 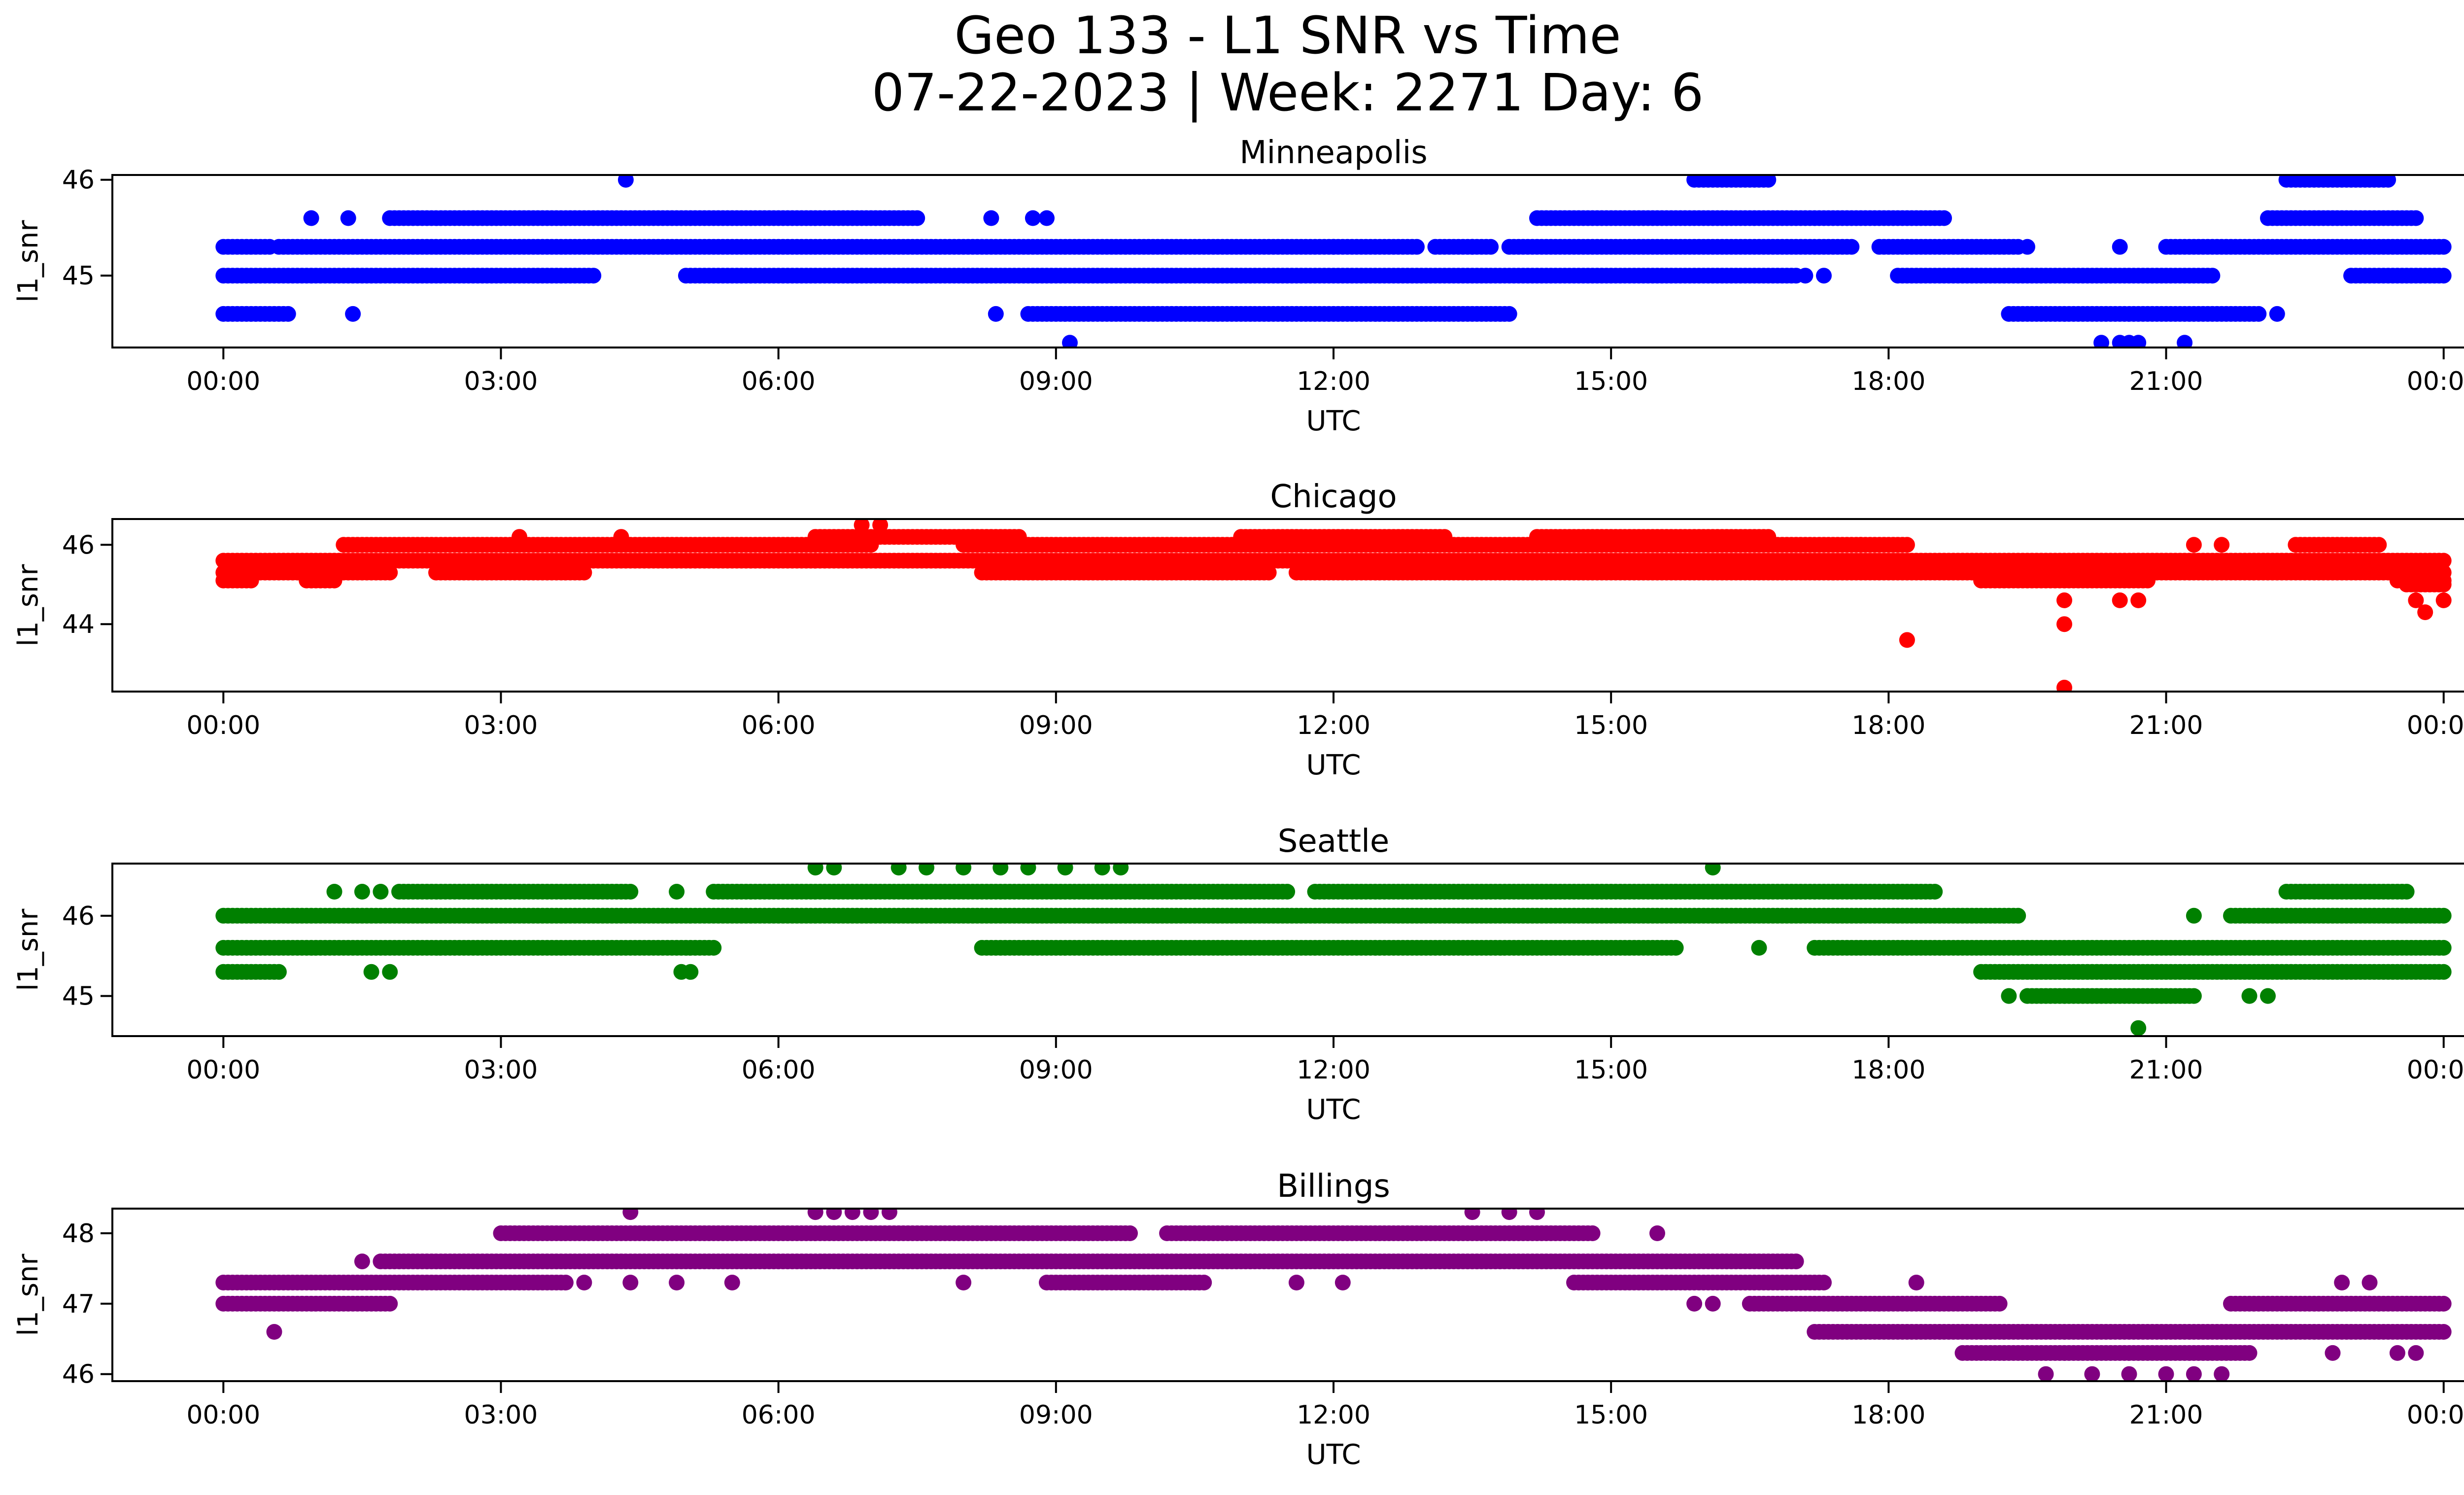 What do you see at coordinates (1333, 1186) in the screenshot?
I see `panel-title-billings: Billings` at bounding box center [1333, 1186].